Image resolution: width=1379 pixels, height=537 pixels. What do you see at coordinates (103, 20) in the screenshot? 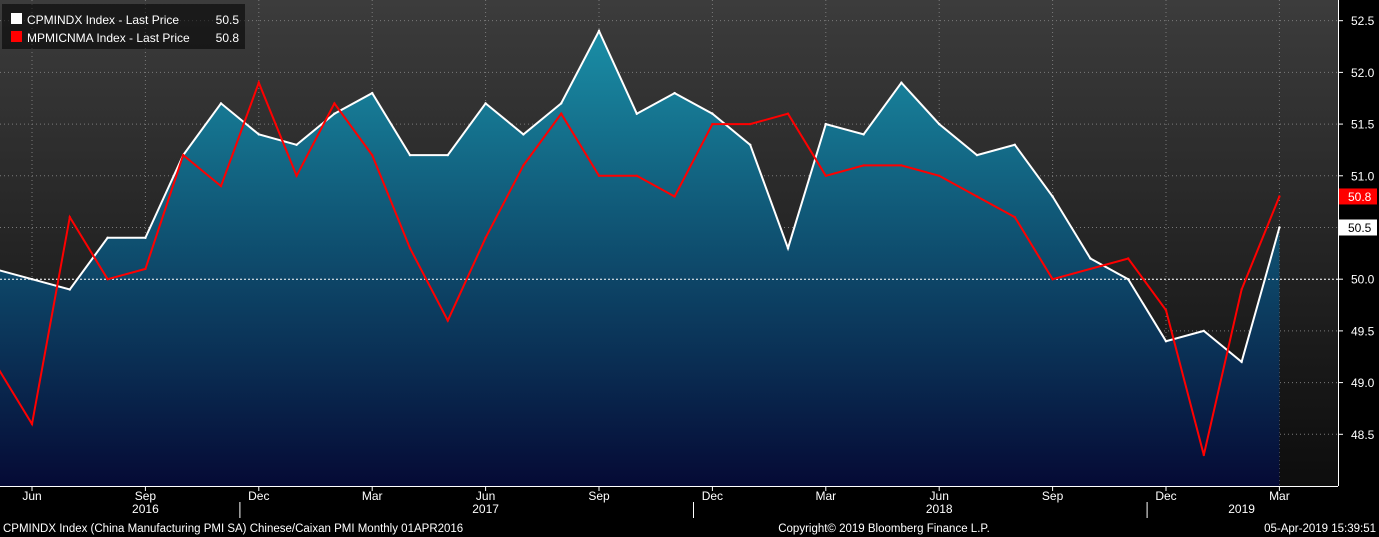
I see `legend-label-cpmindx: CPMINDX Index - Last Price` at bounding box center [103, 20].